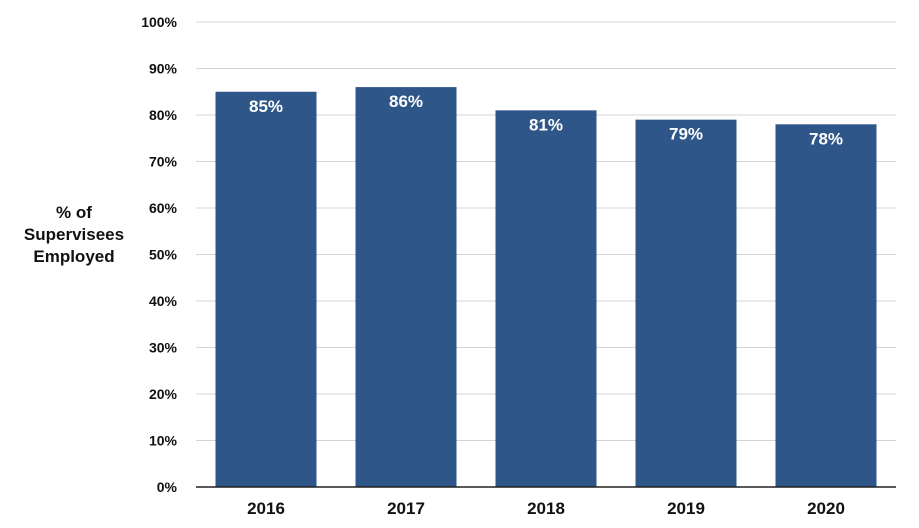 The image size is (919, 528). Describe the element at coordinates (163, 394) in the screenshot. I see `y-tick-label: 20%` at that location.